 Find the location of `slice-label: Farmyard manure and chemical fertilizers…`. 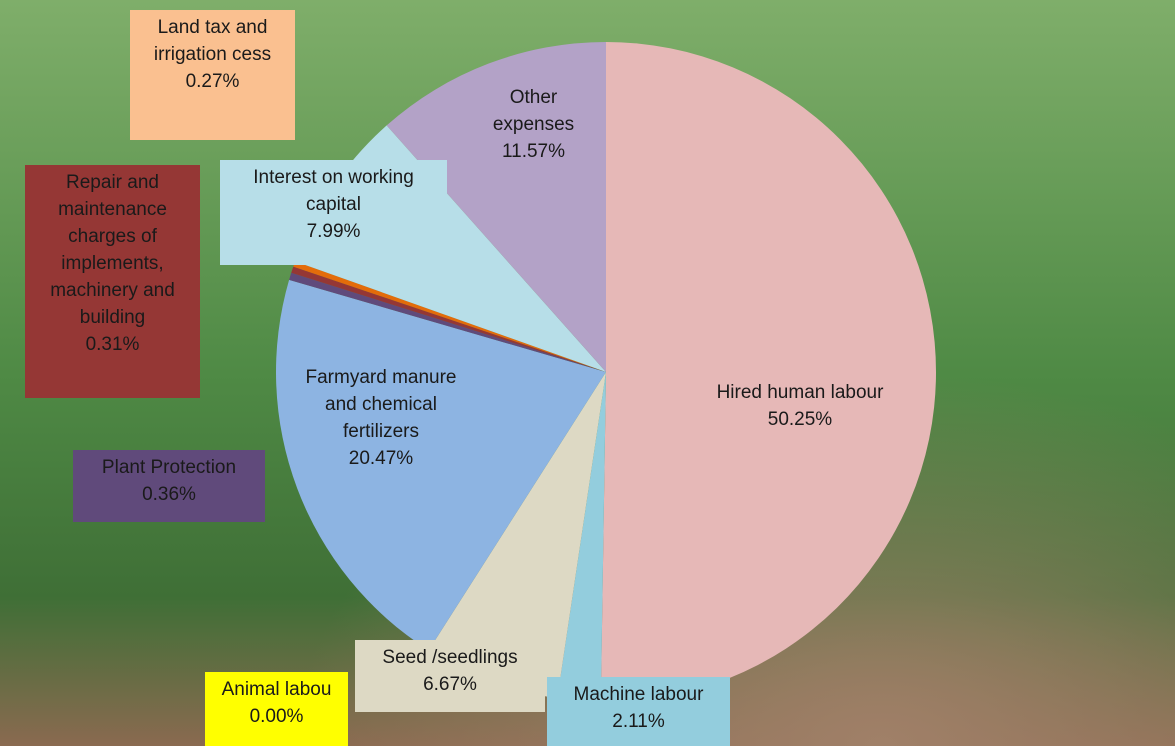

slice-label: Farmyard manure and chemical fertilizers… is located at coordinates (381, 427).